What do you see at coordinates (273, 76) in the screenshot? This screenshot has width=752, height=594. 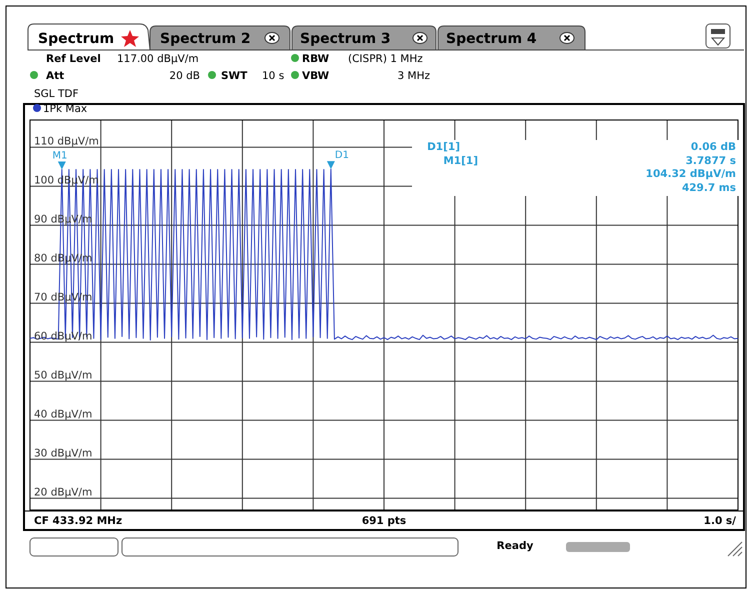 I see `text: 10 s` at bounding box center [273, 76].